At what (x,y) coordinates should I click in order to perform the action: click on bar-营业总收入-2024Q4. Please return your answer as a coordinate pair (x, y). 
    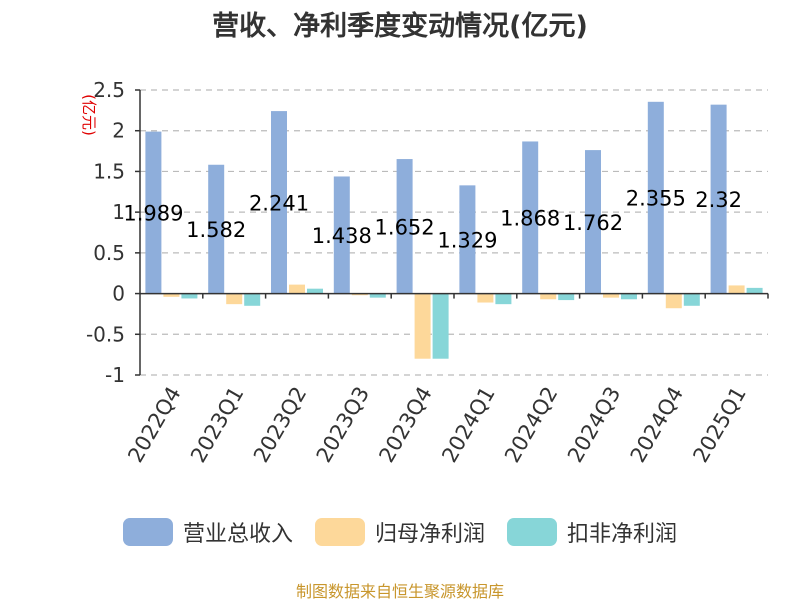
    Looking at the image, I should click on (655, 197).